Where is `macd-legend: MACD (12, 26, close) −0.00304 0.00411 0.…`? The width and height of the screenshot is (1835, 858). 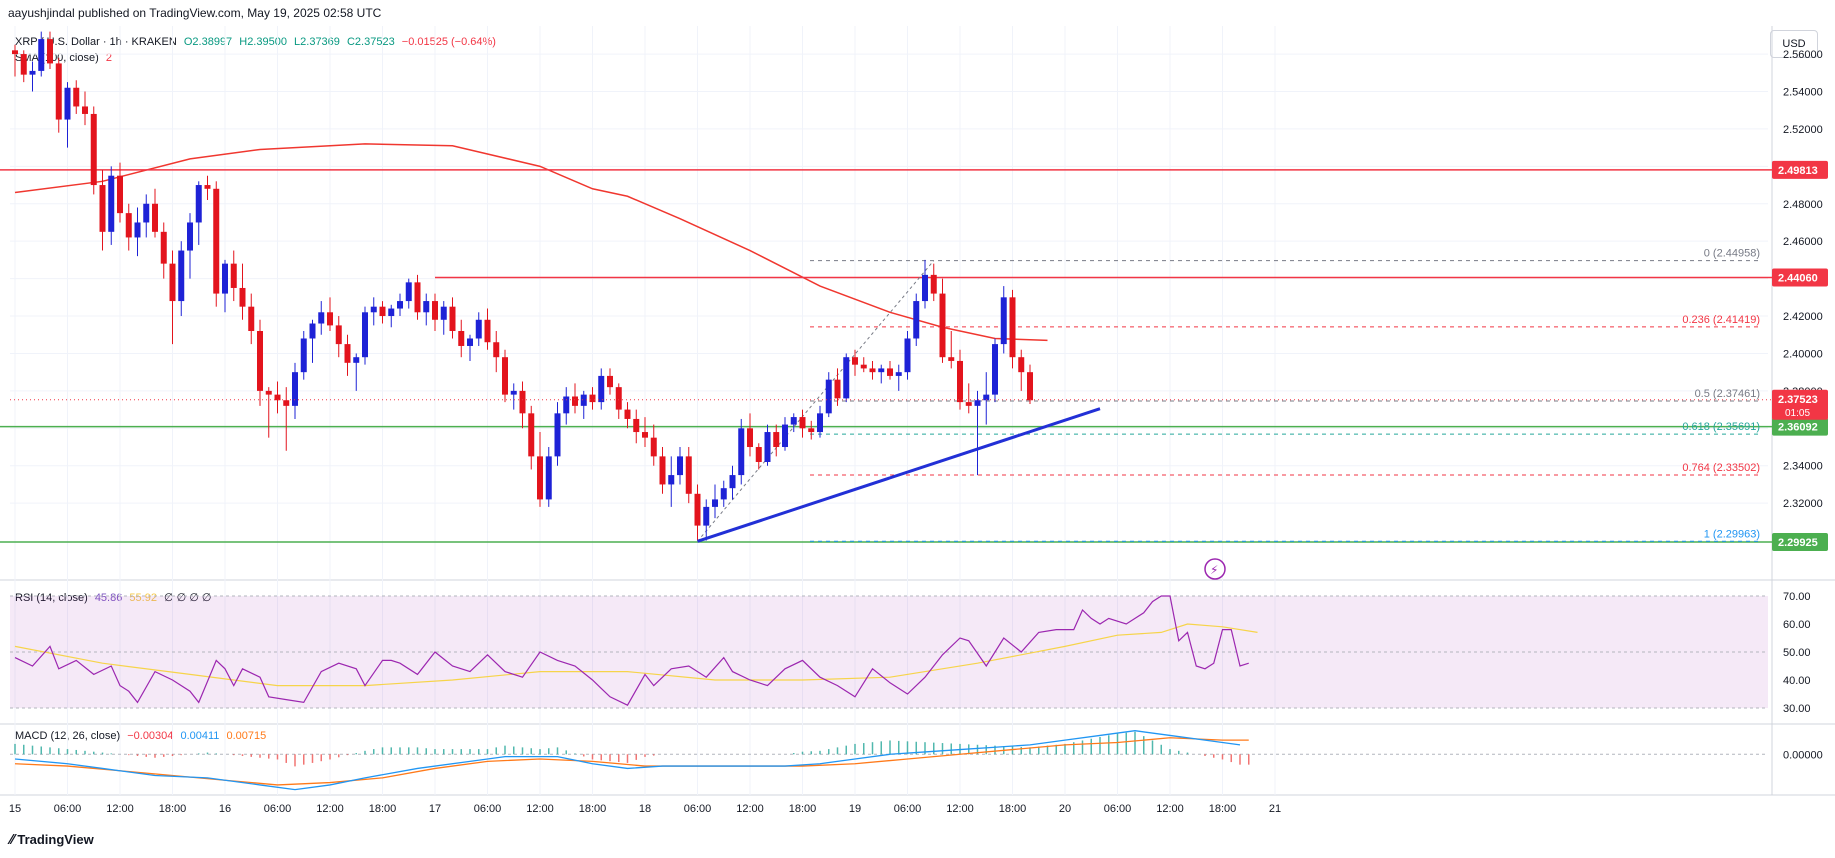 macd-legend: MACD (12, 26, close) −0.00304 0.00411 0.… is located at coordinates (142, 736).